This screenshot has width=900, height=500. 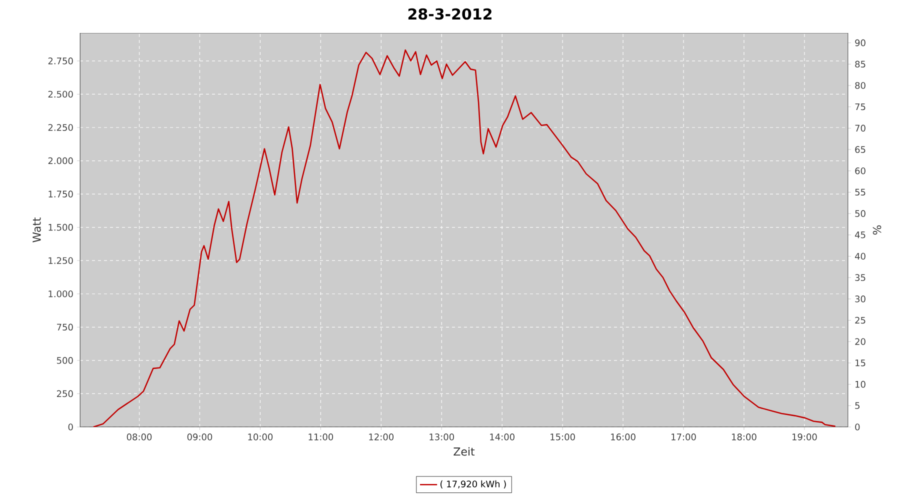 What do you see at coordinates (60, 294) in the screenshot?
I see `y-tick-label: 1.000` at bounding box center [60, 294].